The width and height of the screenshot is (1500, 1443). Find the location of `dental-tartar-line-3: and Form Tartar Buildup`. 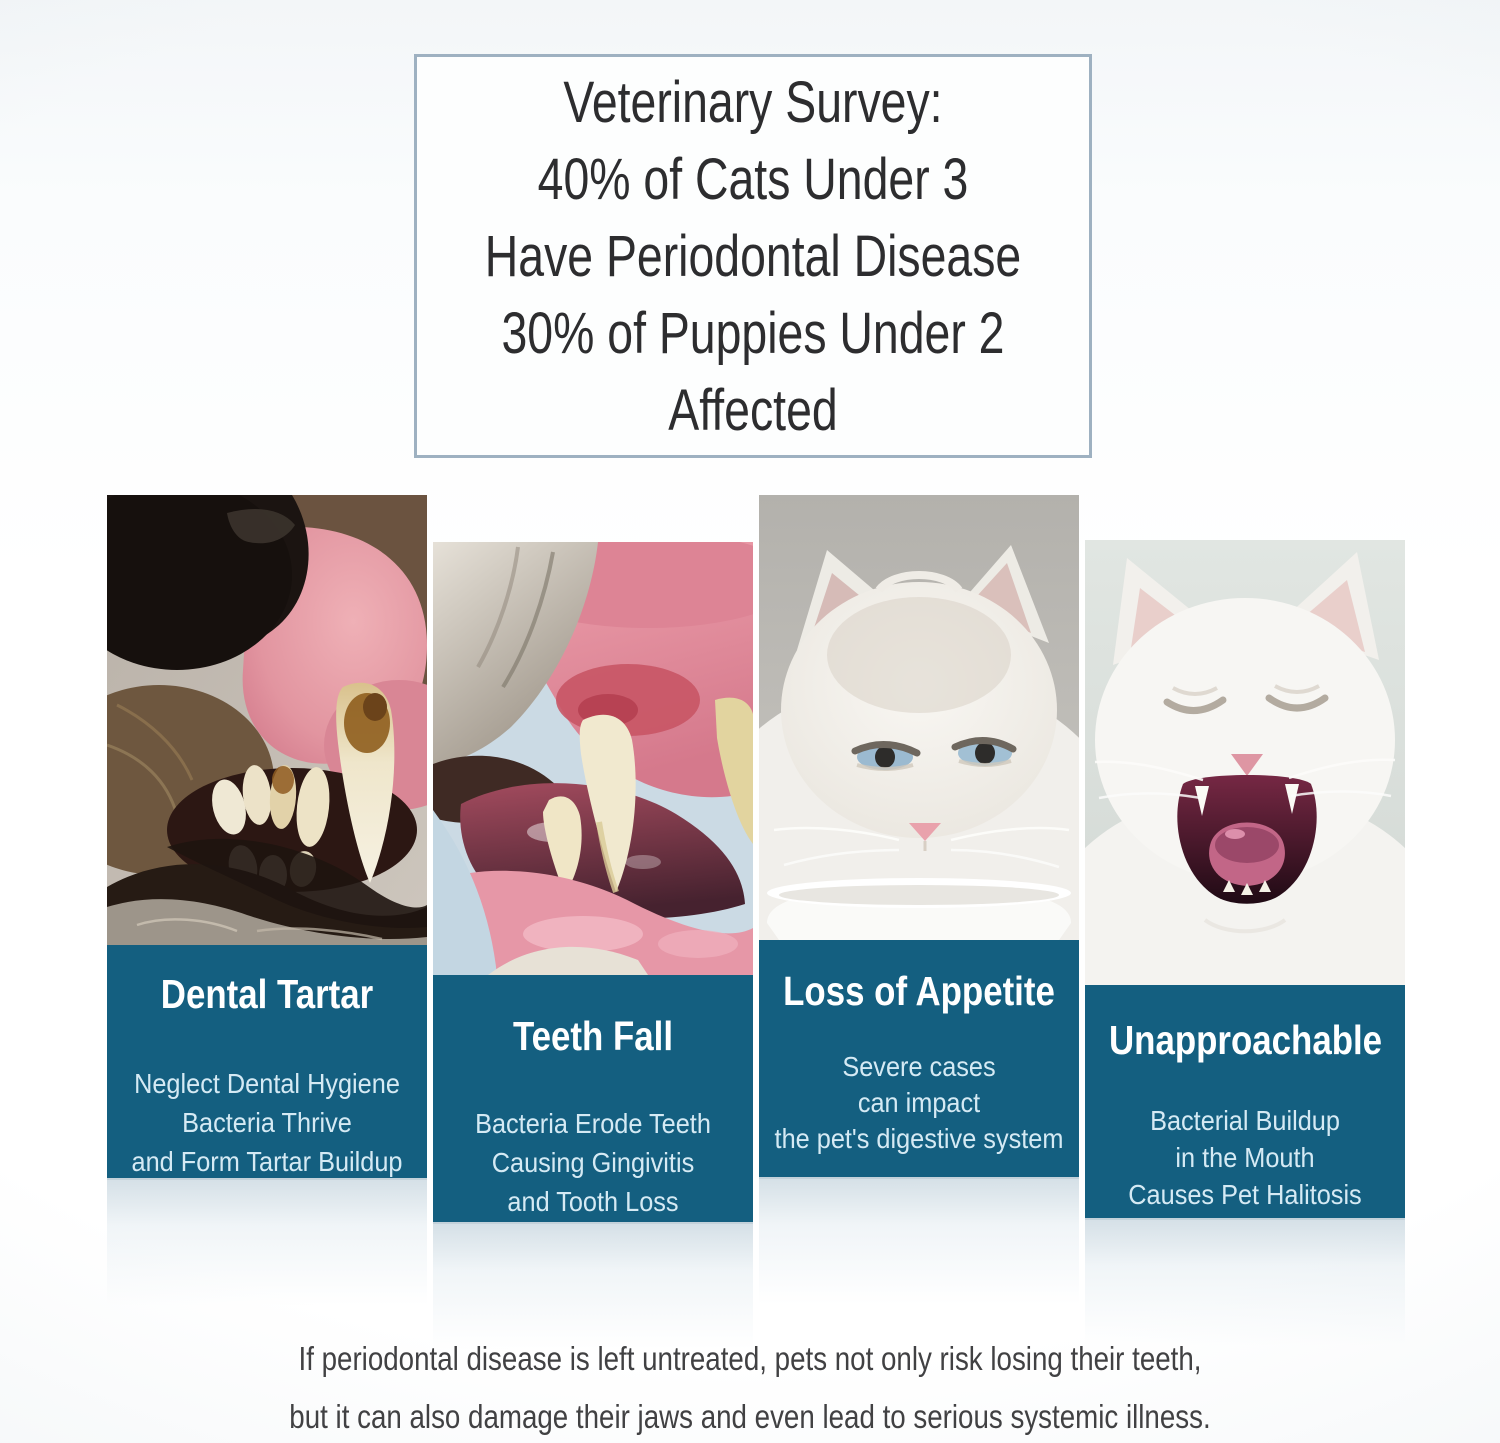

dental-tartar-line-3: and Form Tartar Buildup is located at coordinates (267, 1161).